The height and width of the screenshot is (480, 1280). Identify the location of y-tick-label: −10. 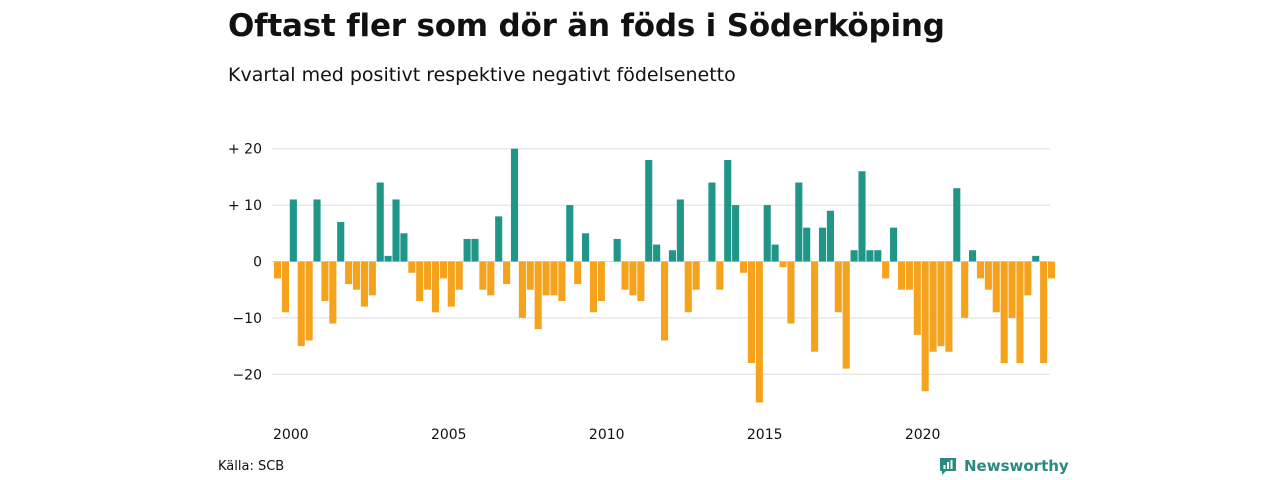
(247, 319).